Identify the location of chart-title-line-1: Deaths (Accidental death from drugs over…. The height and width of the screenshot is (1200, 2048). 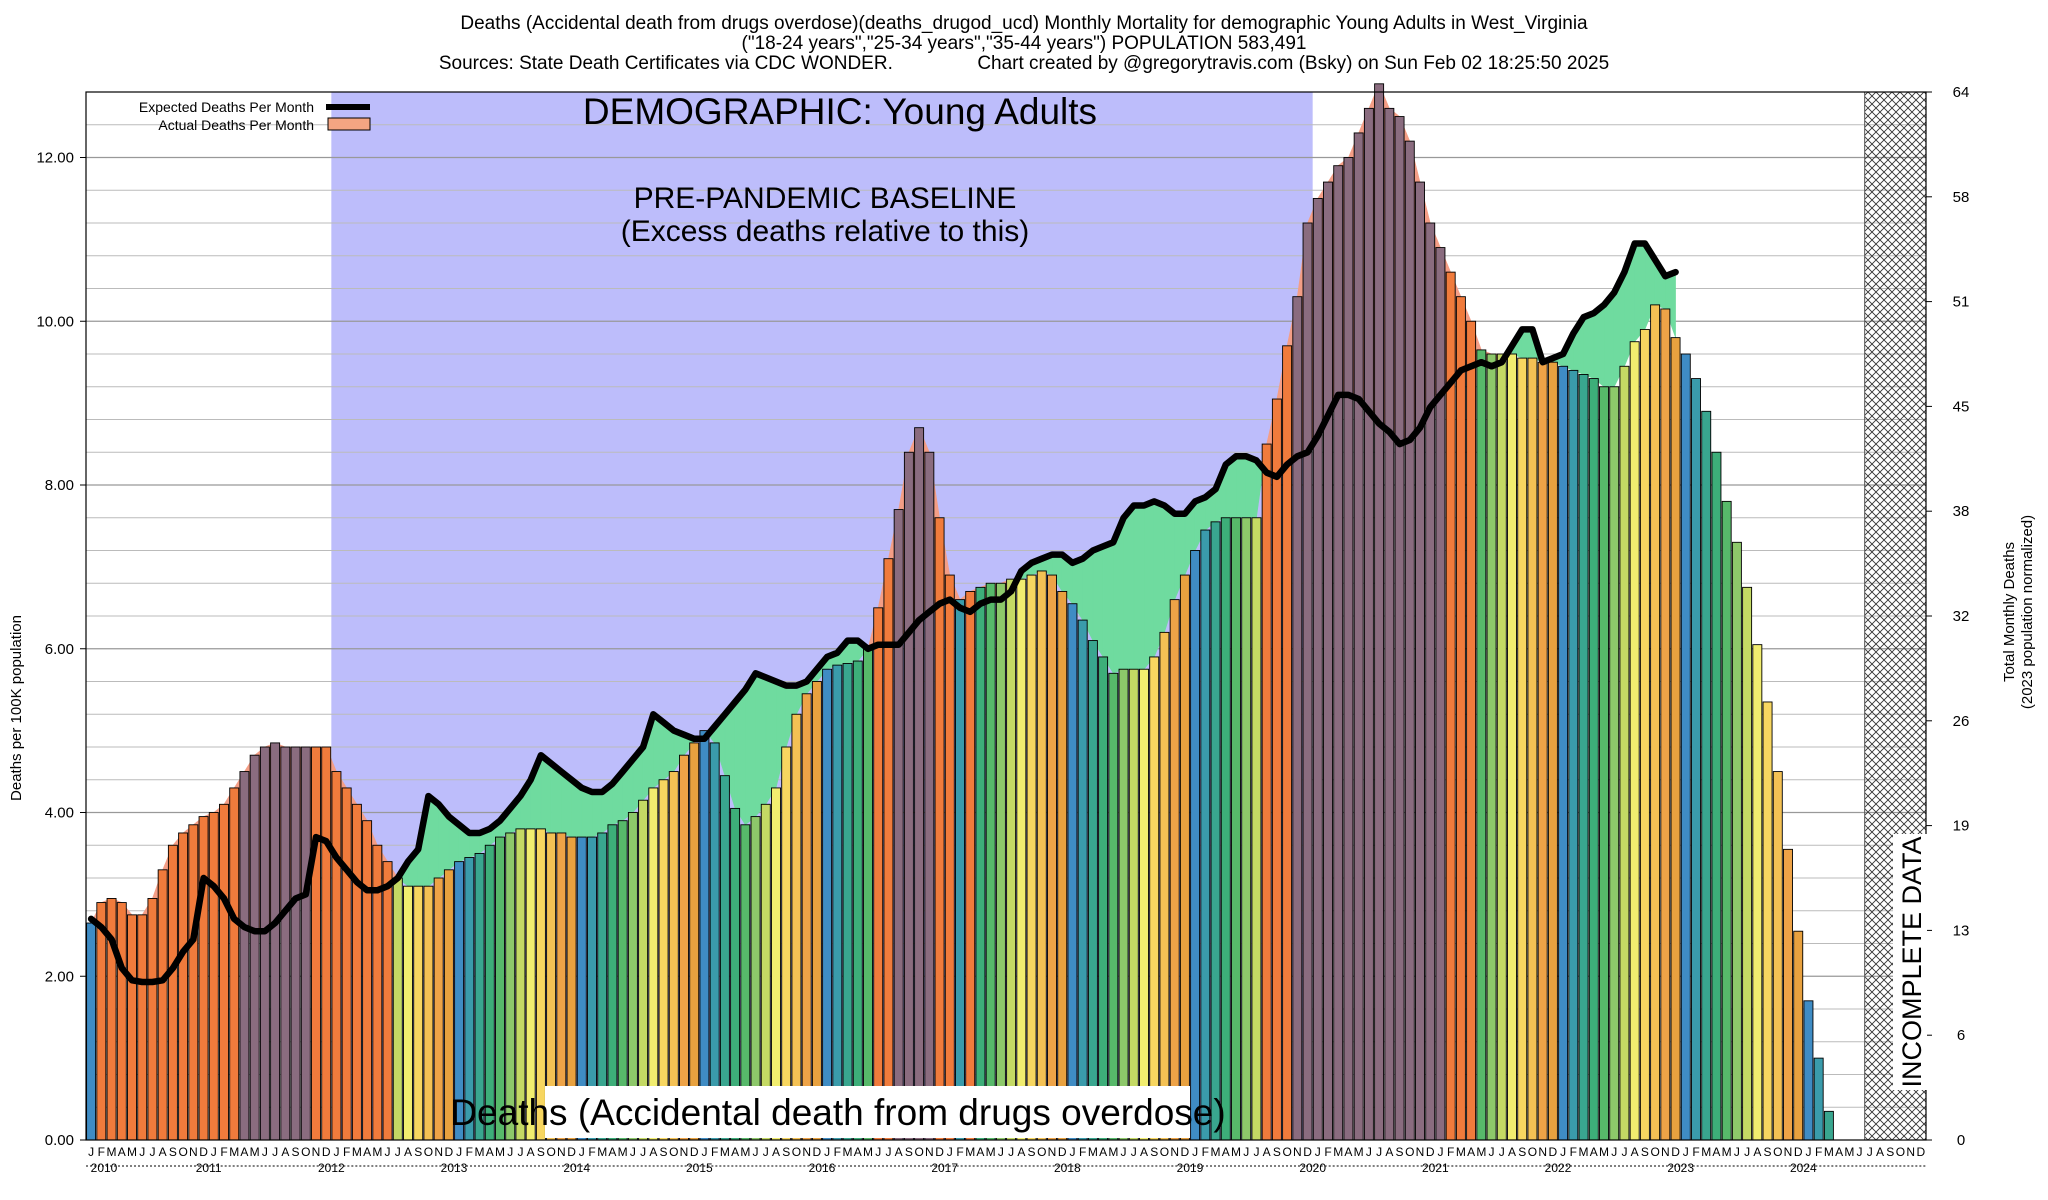
(1024, 23).